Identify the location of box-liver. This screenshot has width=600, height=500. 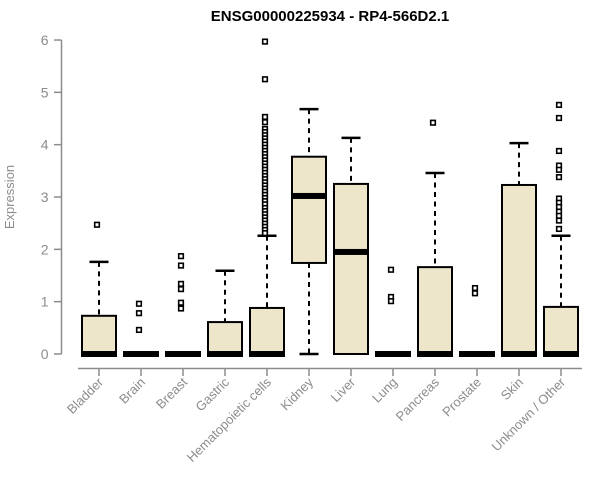
(351, 245).